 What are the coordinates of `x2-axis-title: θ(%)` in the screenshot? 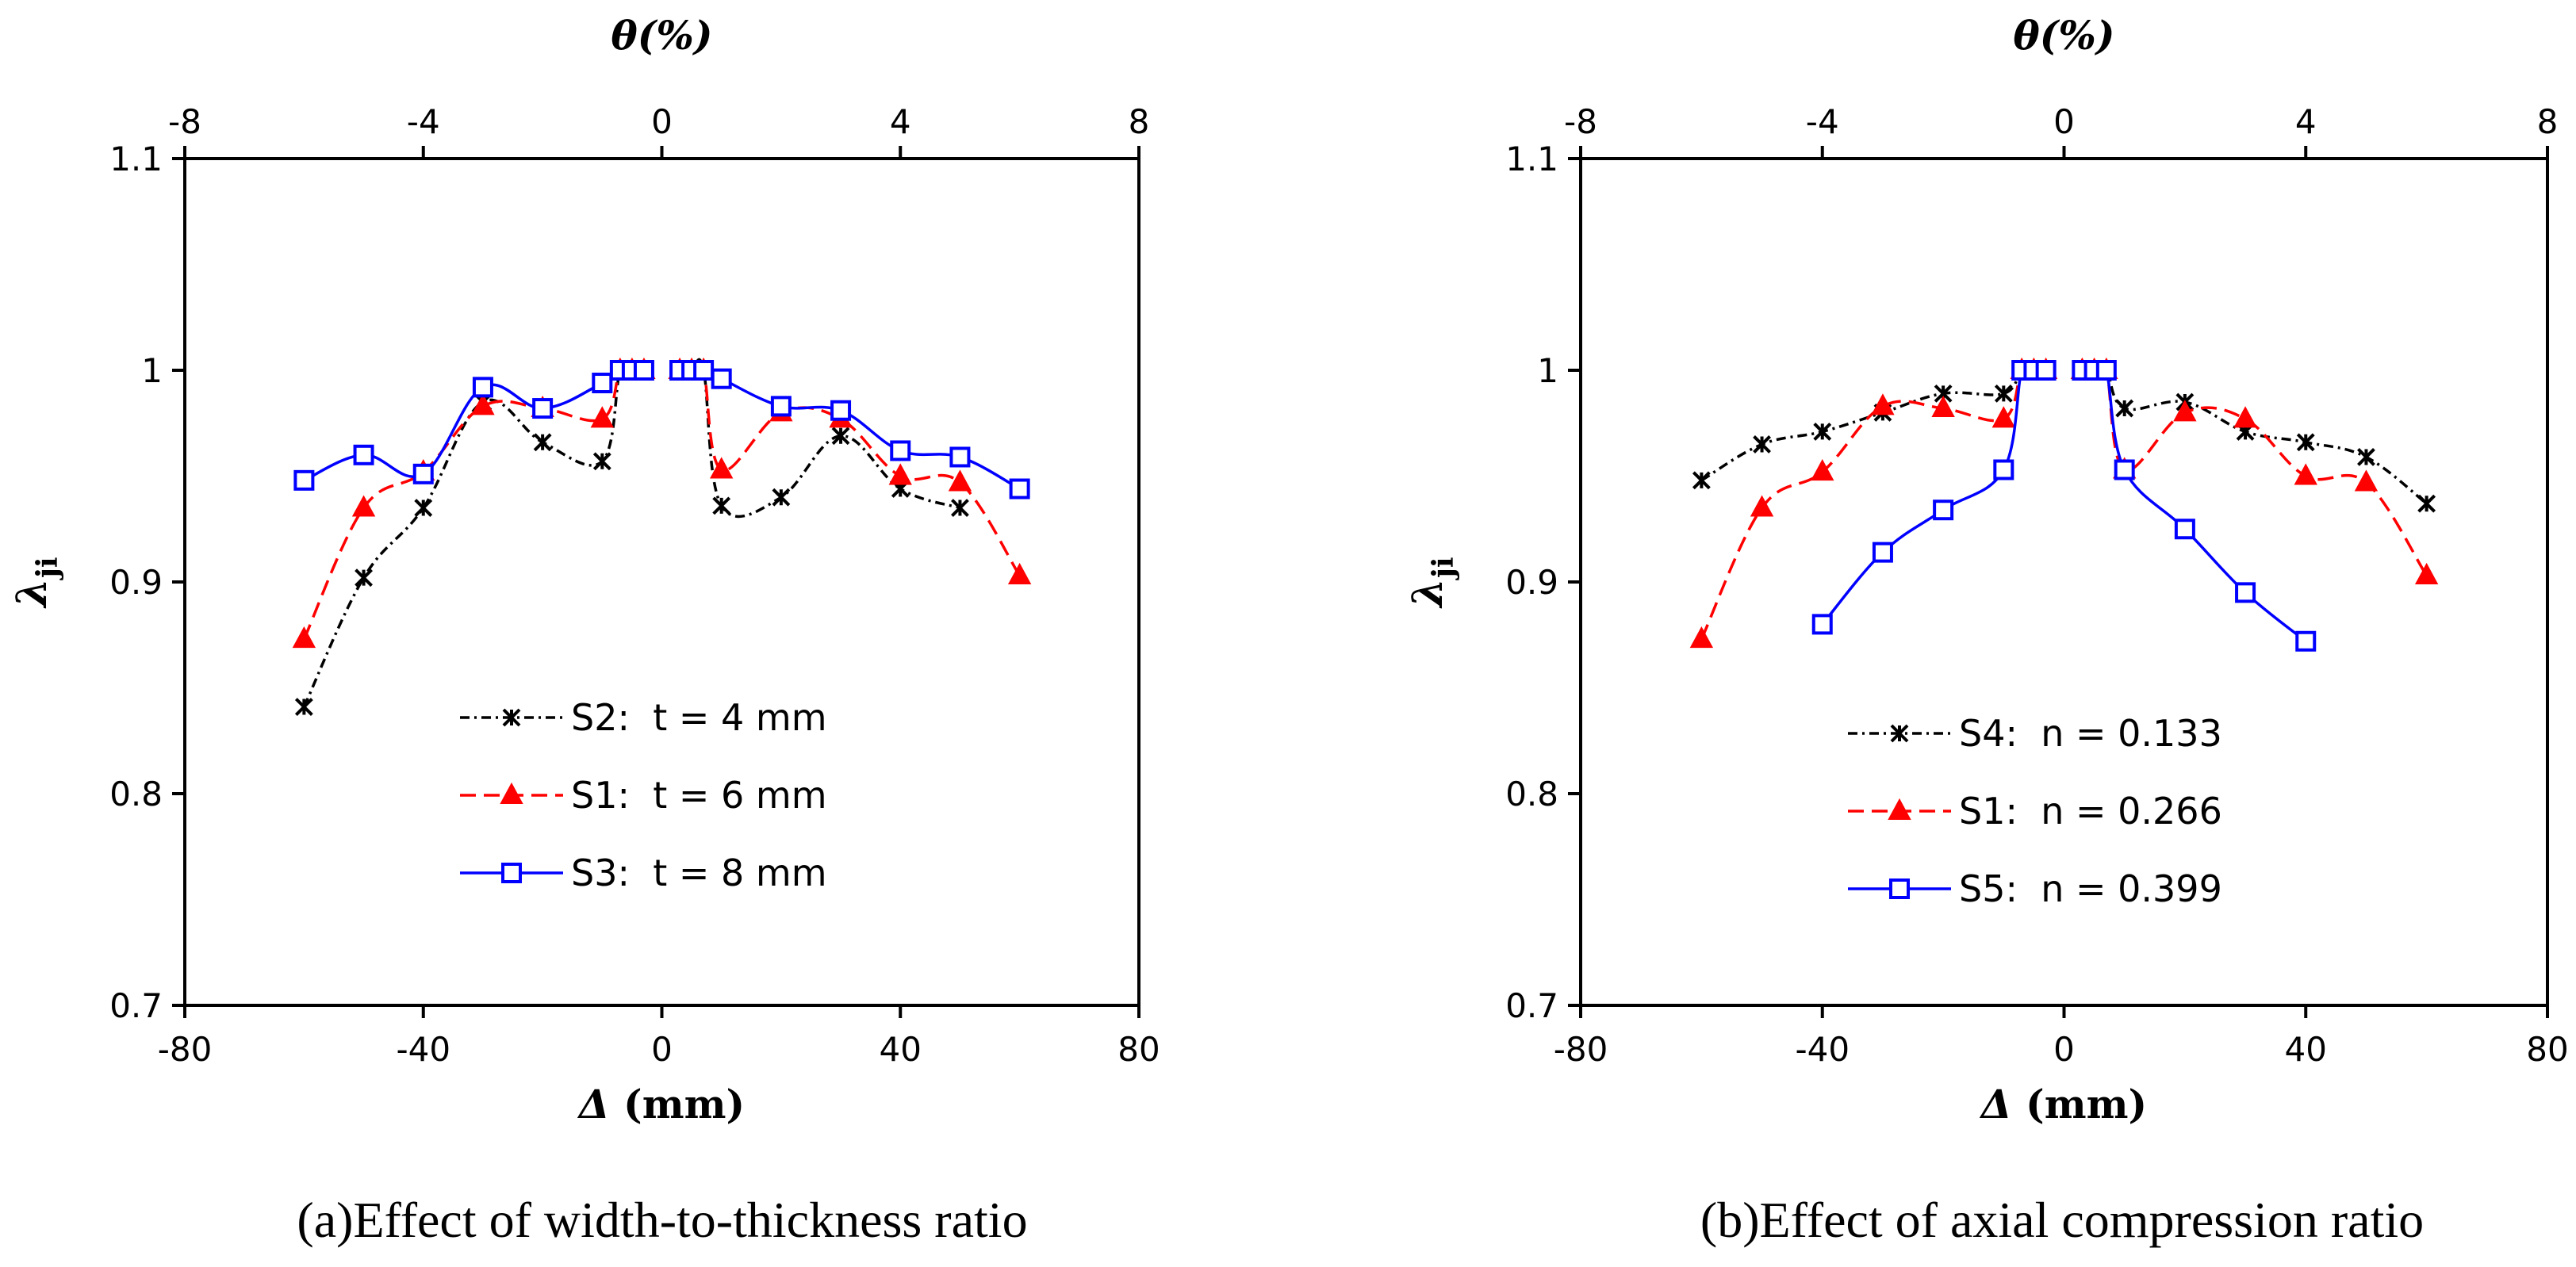 It's located at (661, 35).